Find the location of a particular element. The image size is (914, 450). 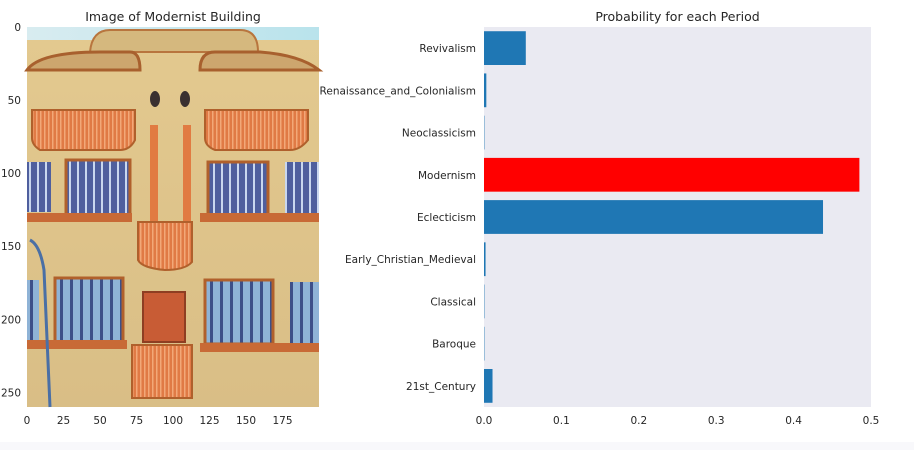

image-x-axis: 0 25 50 75 100 125 150 175 is located at coordinates (158, 421).